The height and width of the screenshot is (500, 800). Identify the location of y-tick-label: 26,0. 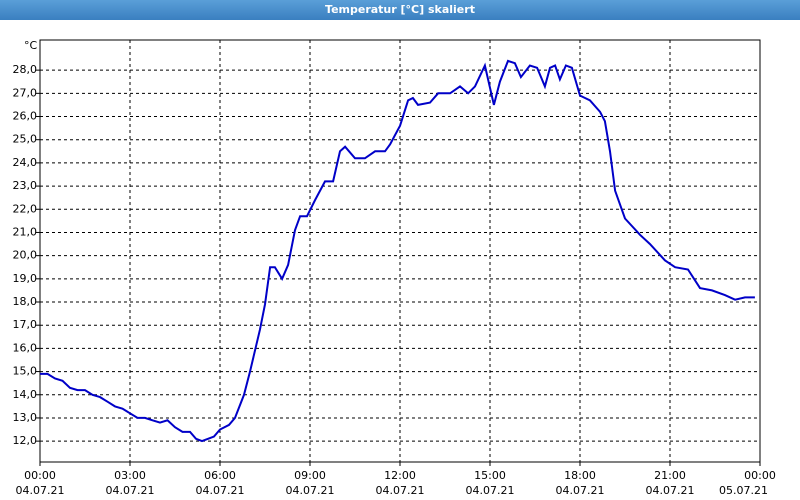
(25, 116).